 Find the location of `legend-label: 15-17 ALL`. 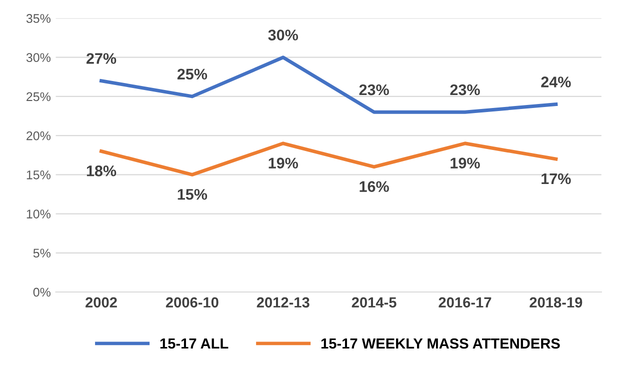

legend-label: 15-17 ALL is located at coordinates (194, 343).